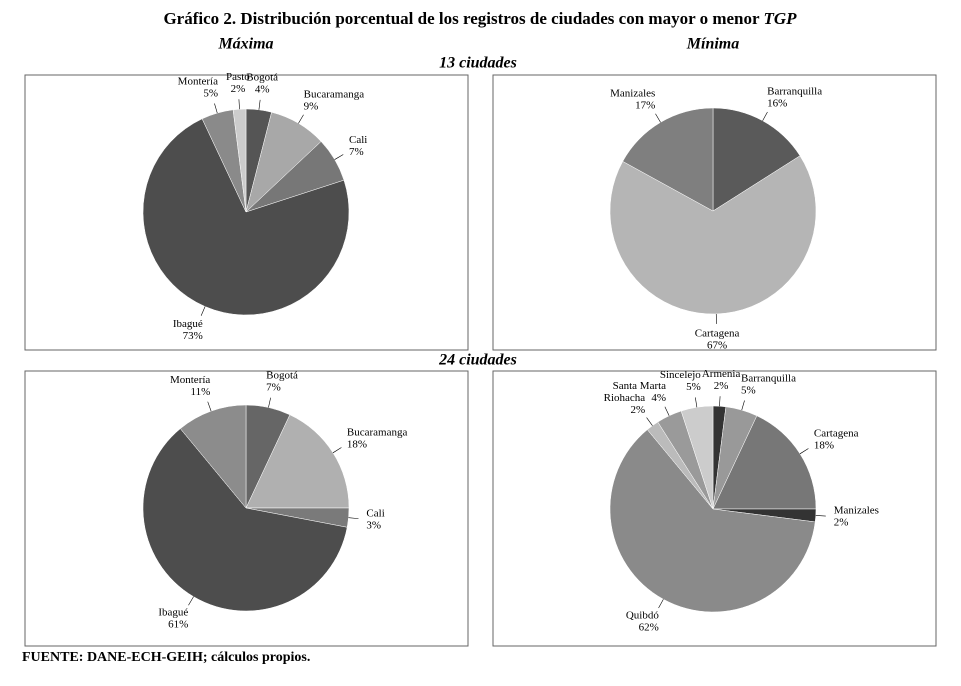 The width and height of the screenshot is (961, 686). Describe the element at coordinates (780, 18) in the screenshot. I see `title-italic: TGP` at that location.